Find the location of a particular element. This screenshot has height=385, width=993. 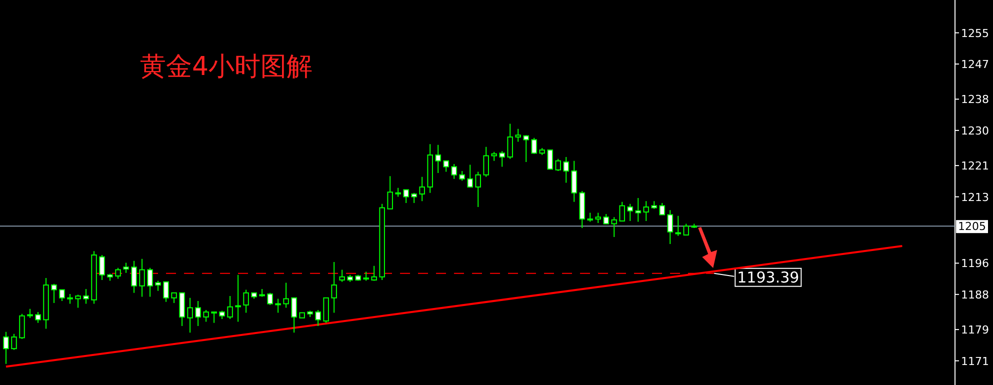

y-tick-label: 1171 is located at coordinates (975, 361).